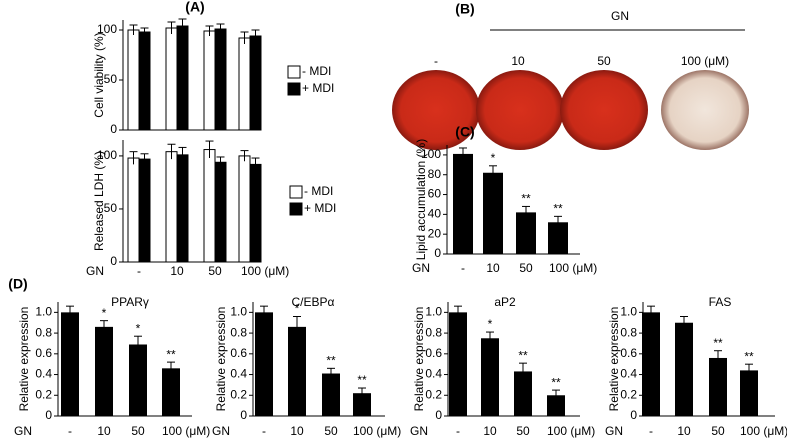 The image size is (787, 447). I want to click on dish-label: -, so click(436, 61).